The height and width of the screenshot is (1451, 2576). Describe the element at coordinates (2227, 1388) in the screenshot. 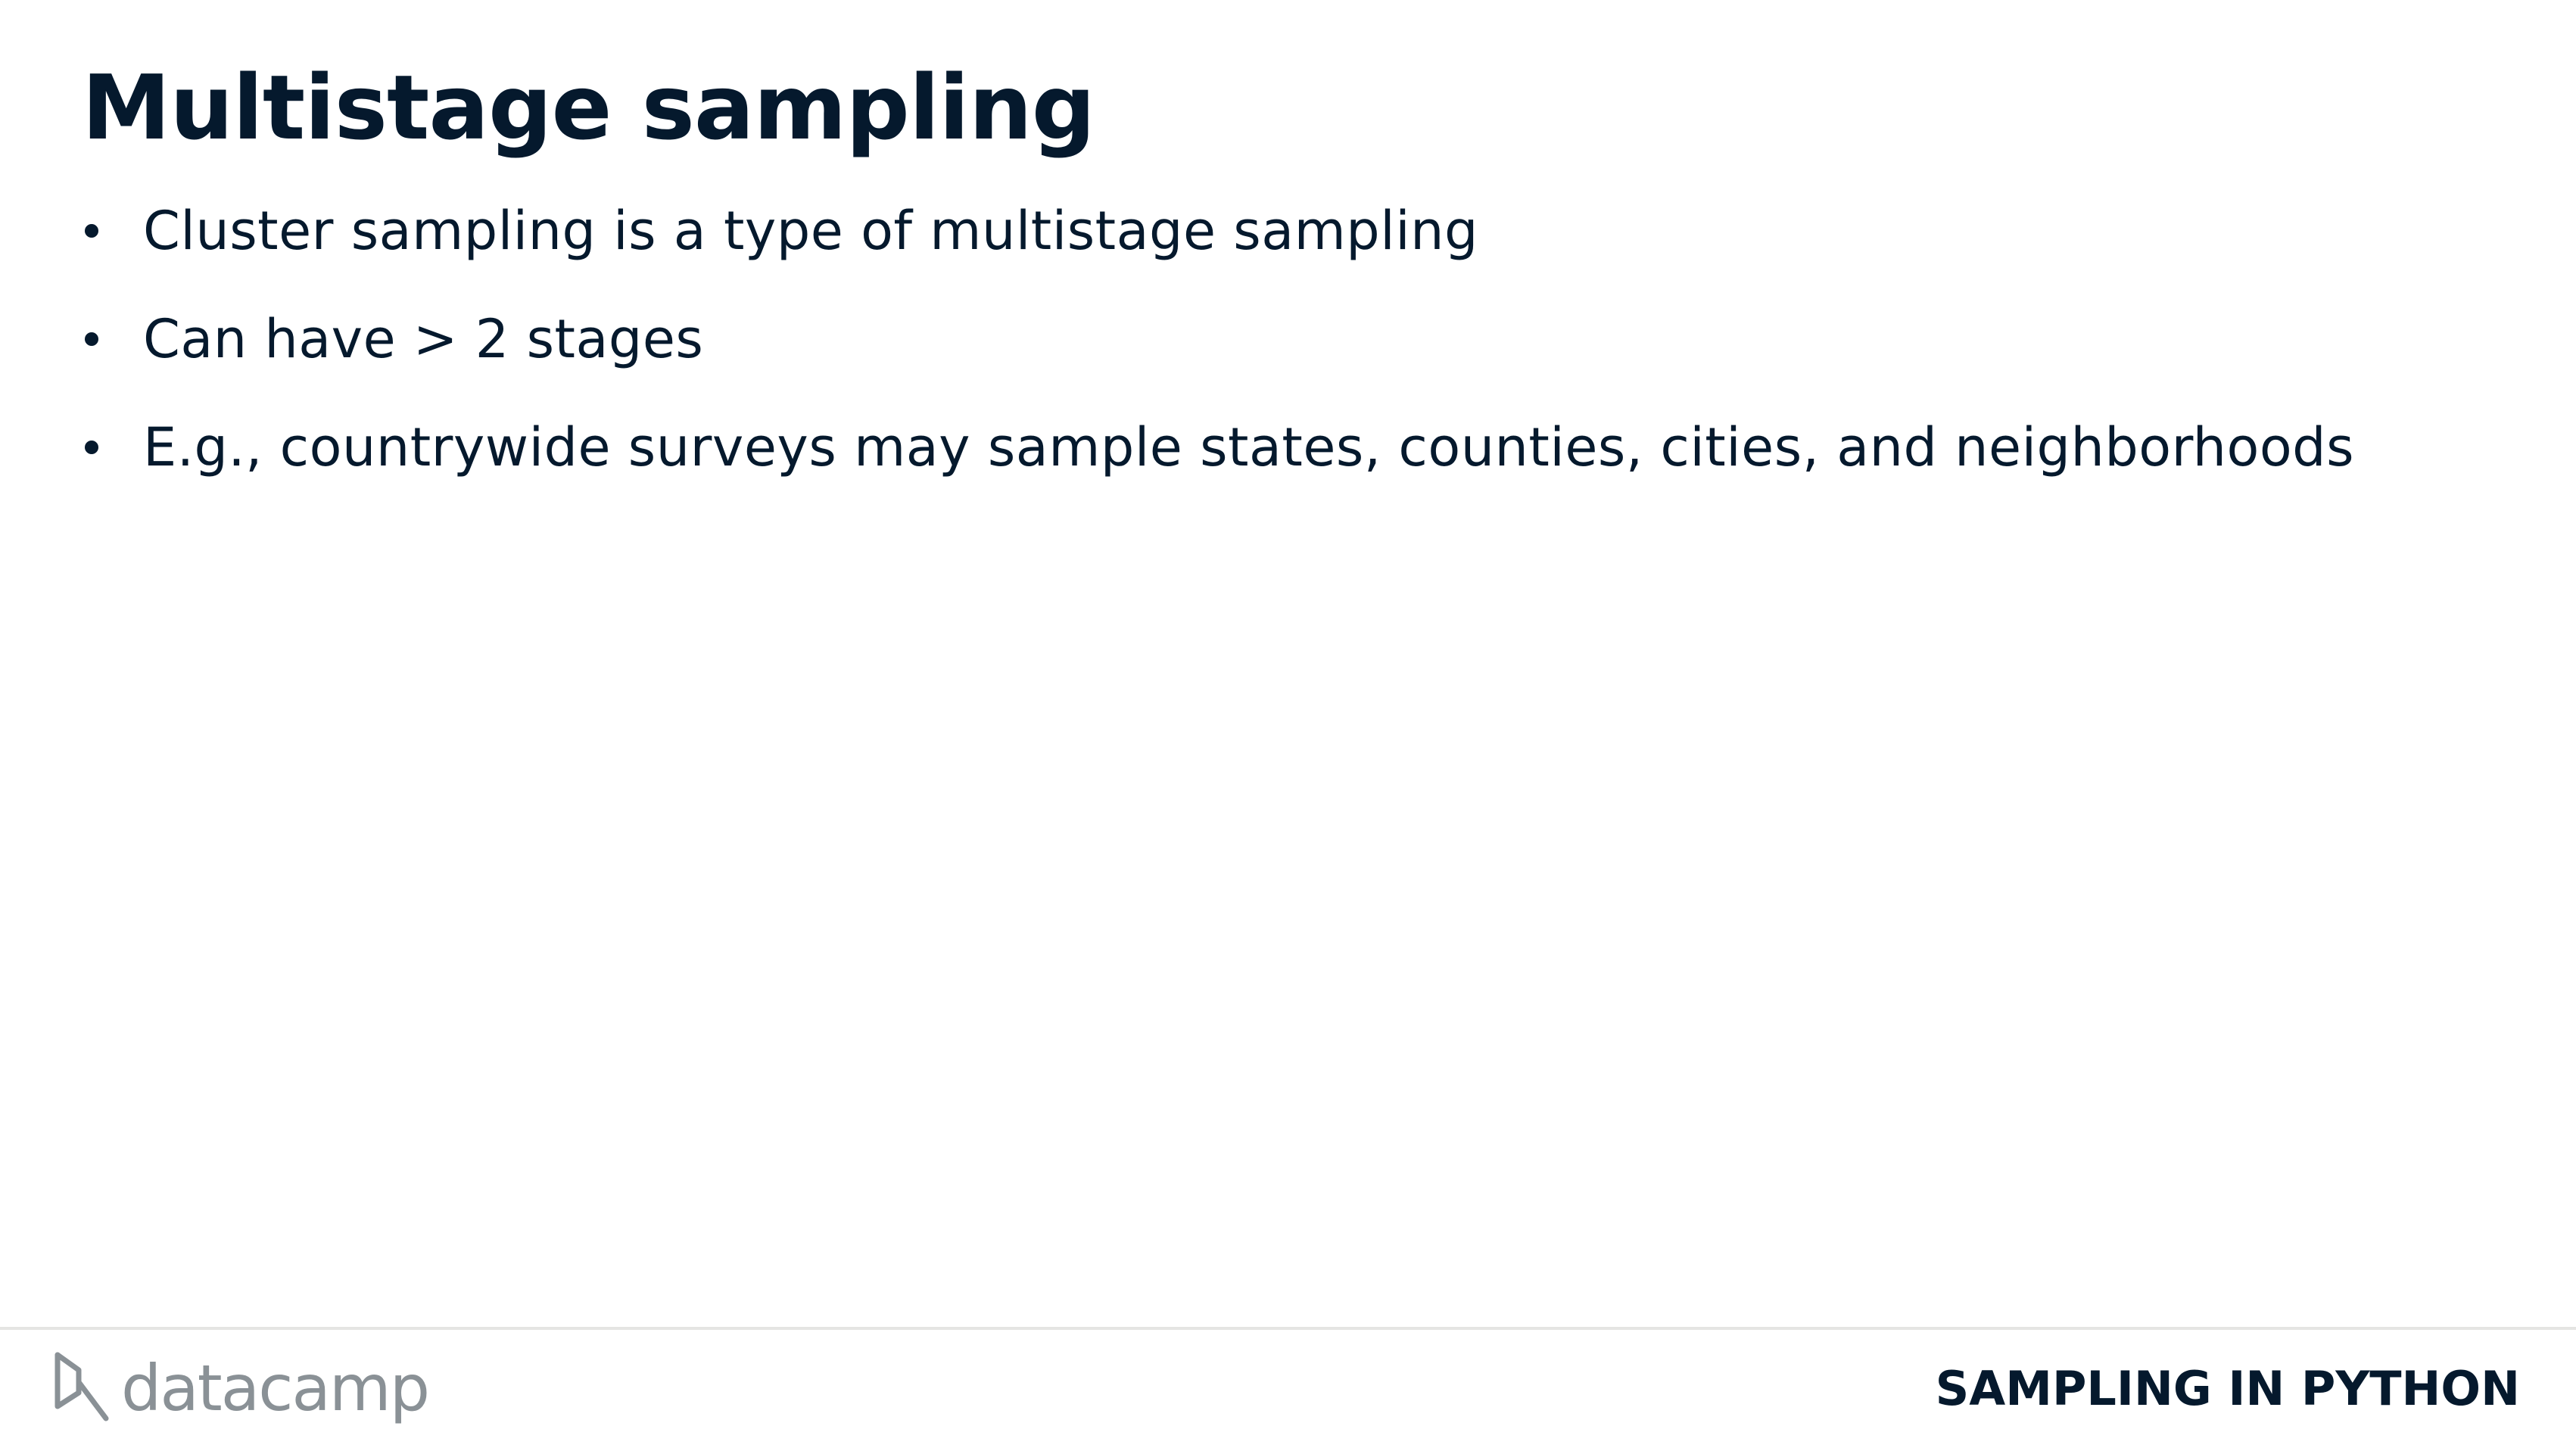

I see `course-name: SAMPLING IN PYTHON` at that location.